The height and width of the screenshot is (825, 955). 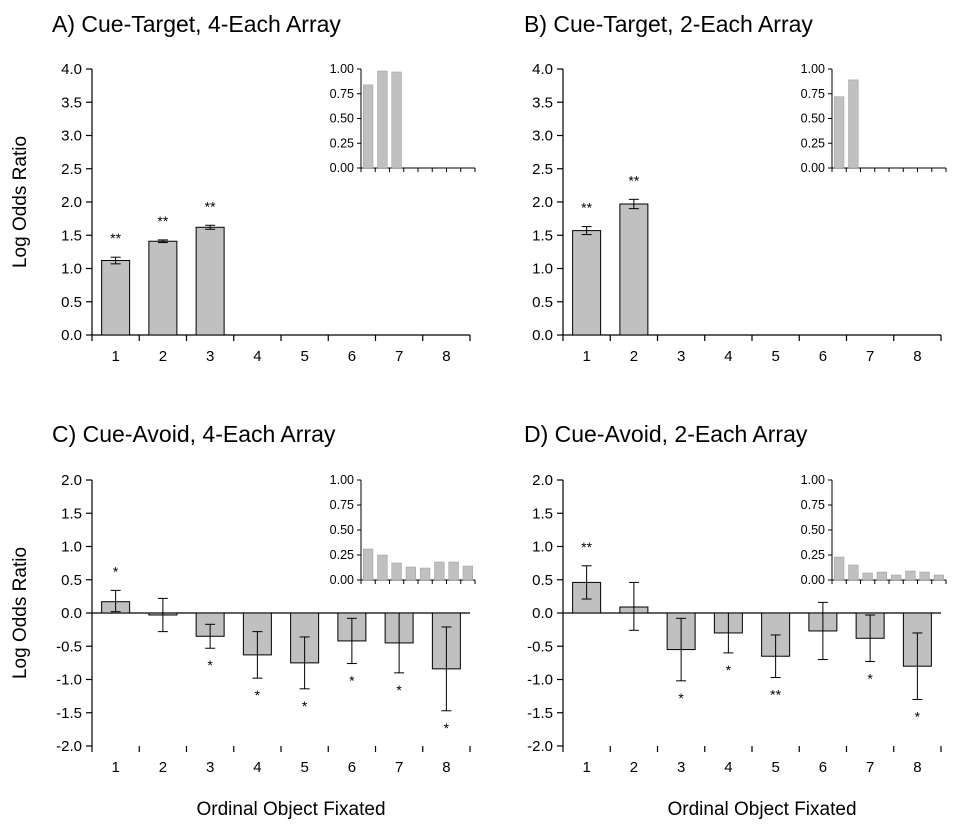 What do you see at coordinates (668, 24) in the screenshot?
I see `panel-title: B) Cue-Target, 2-Each Array` at bounding box center [668, 24].